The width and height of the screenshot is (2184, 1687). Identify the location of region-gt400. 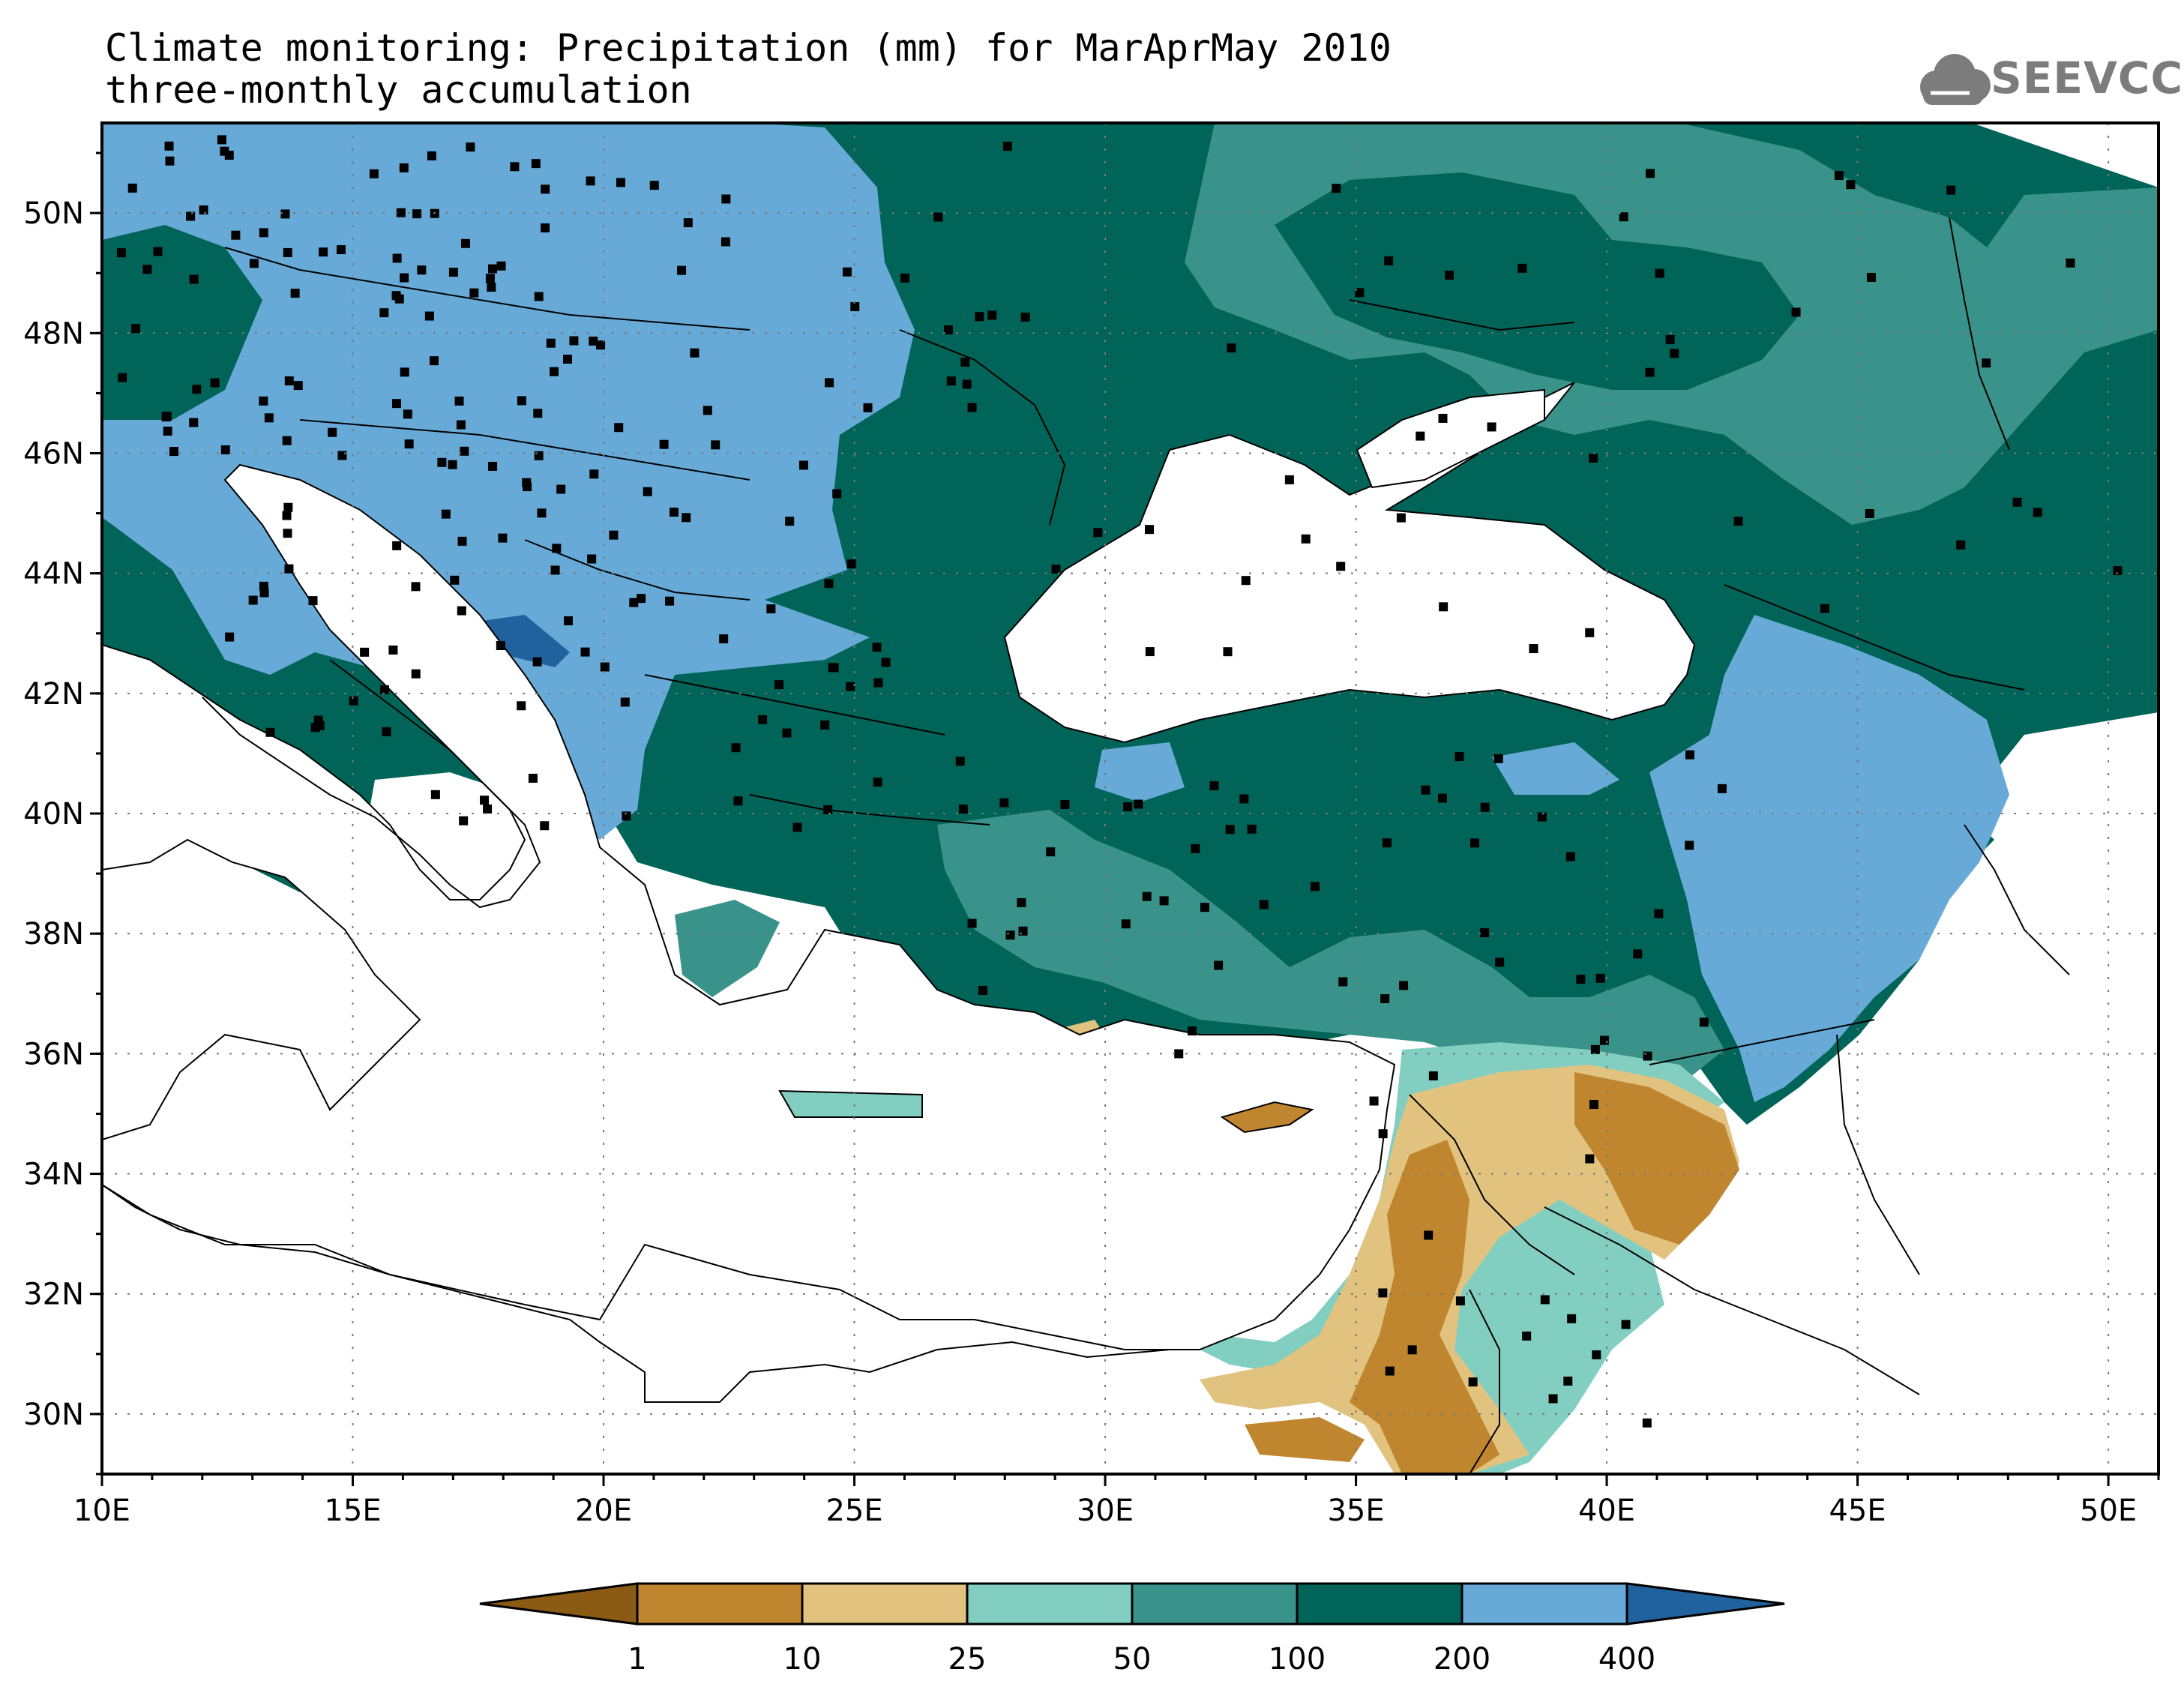
(521, 641).